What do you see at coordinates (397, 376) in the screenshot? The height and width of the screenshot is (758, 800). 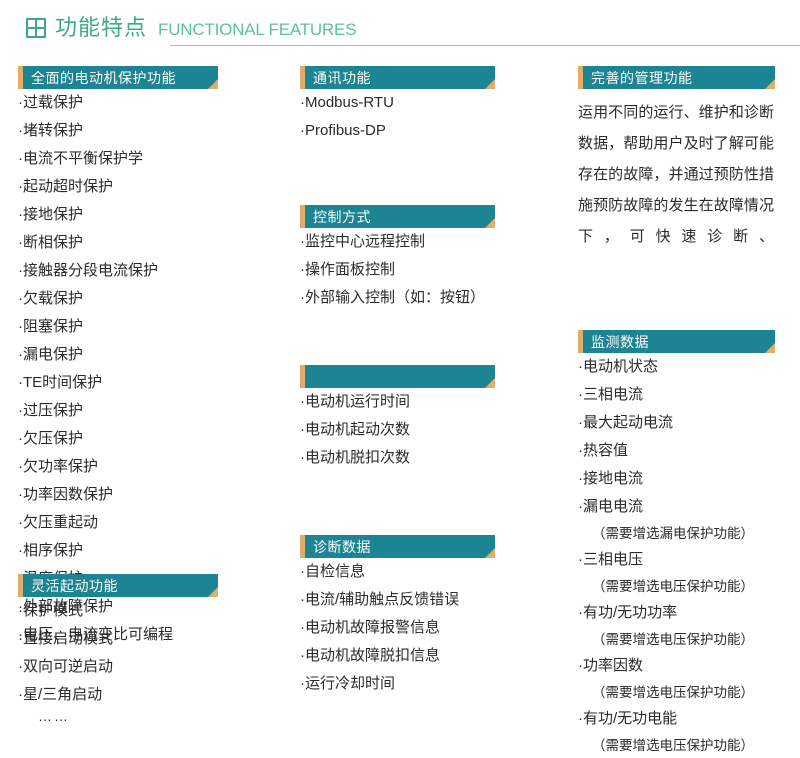 I see `section-header-statistics-data` at bounding box center [397, 376].